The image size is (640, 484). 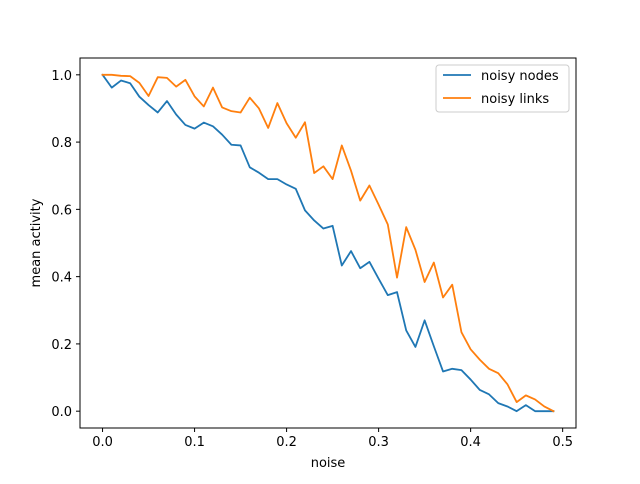 What do you see at coordinates (286, 442) in the screenshot?
I see `x-tick-label: 0.2` at bounding box center [286, 442].